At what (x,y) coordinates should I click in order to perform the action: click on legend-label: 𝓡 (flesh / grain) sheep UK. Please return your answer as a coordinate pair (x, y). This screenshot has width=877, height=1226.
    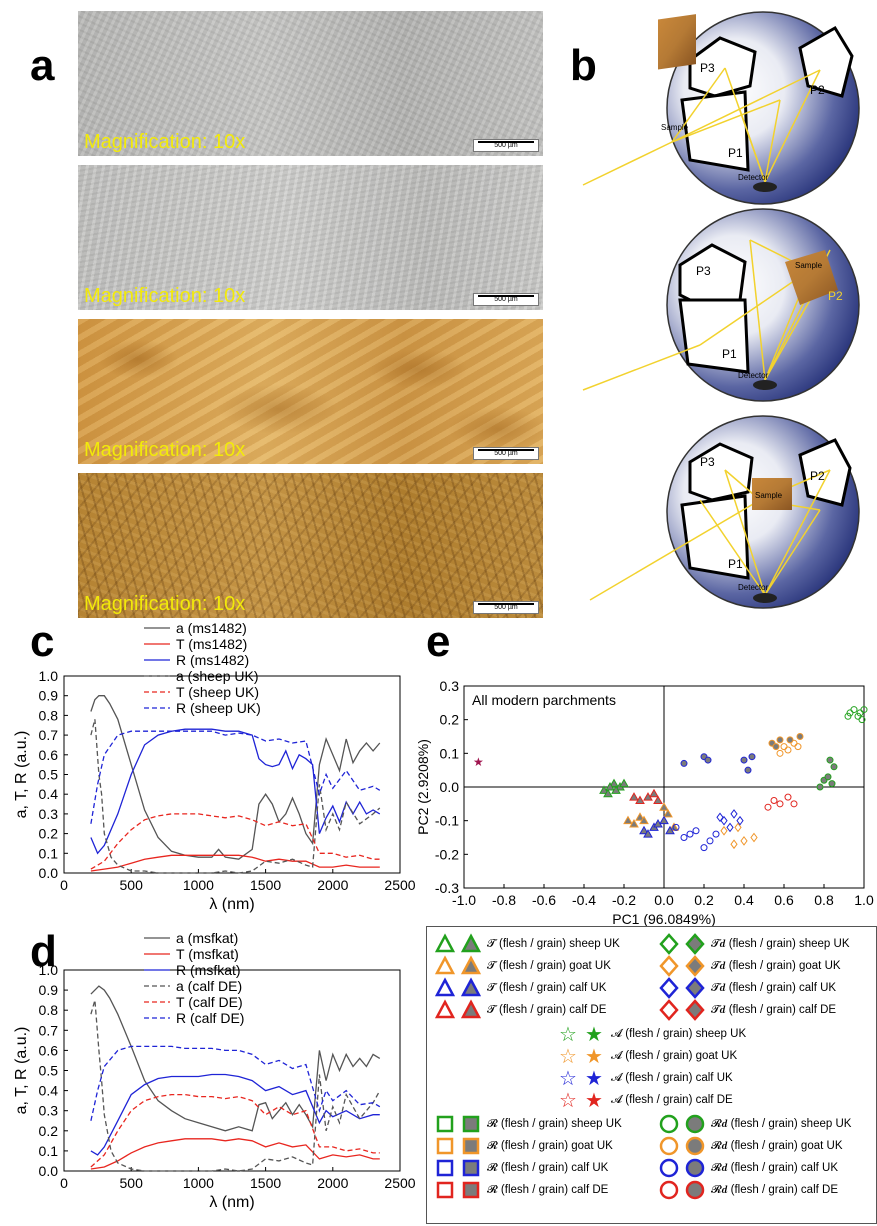
    Looking at the image, I should click on (554, 1123).